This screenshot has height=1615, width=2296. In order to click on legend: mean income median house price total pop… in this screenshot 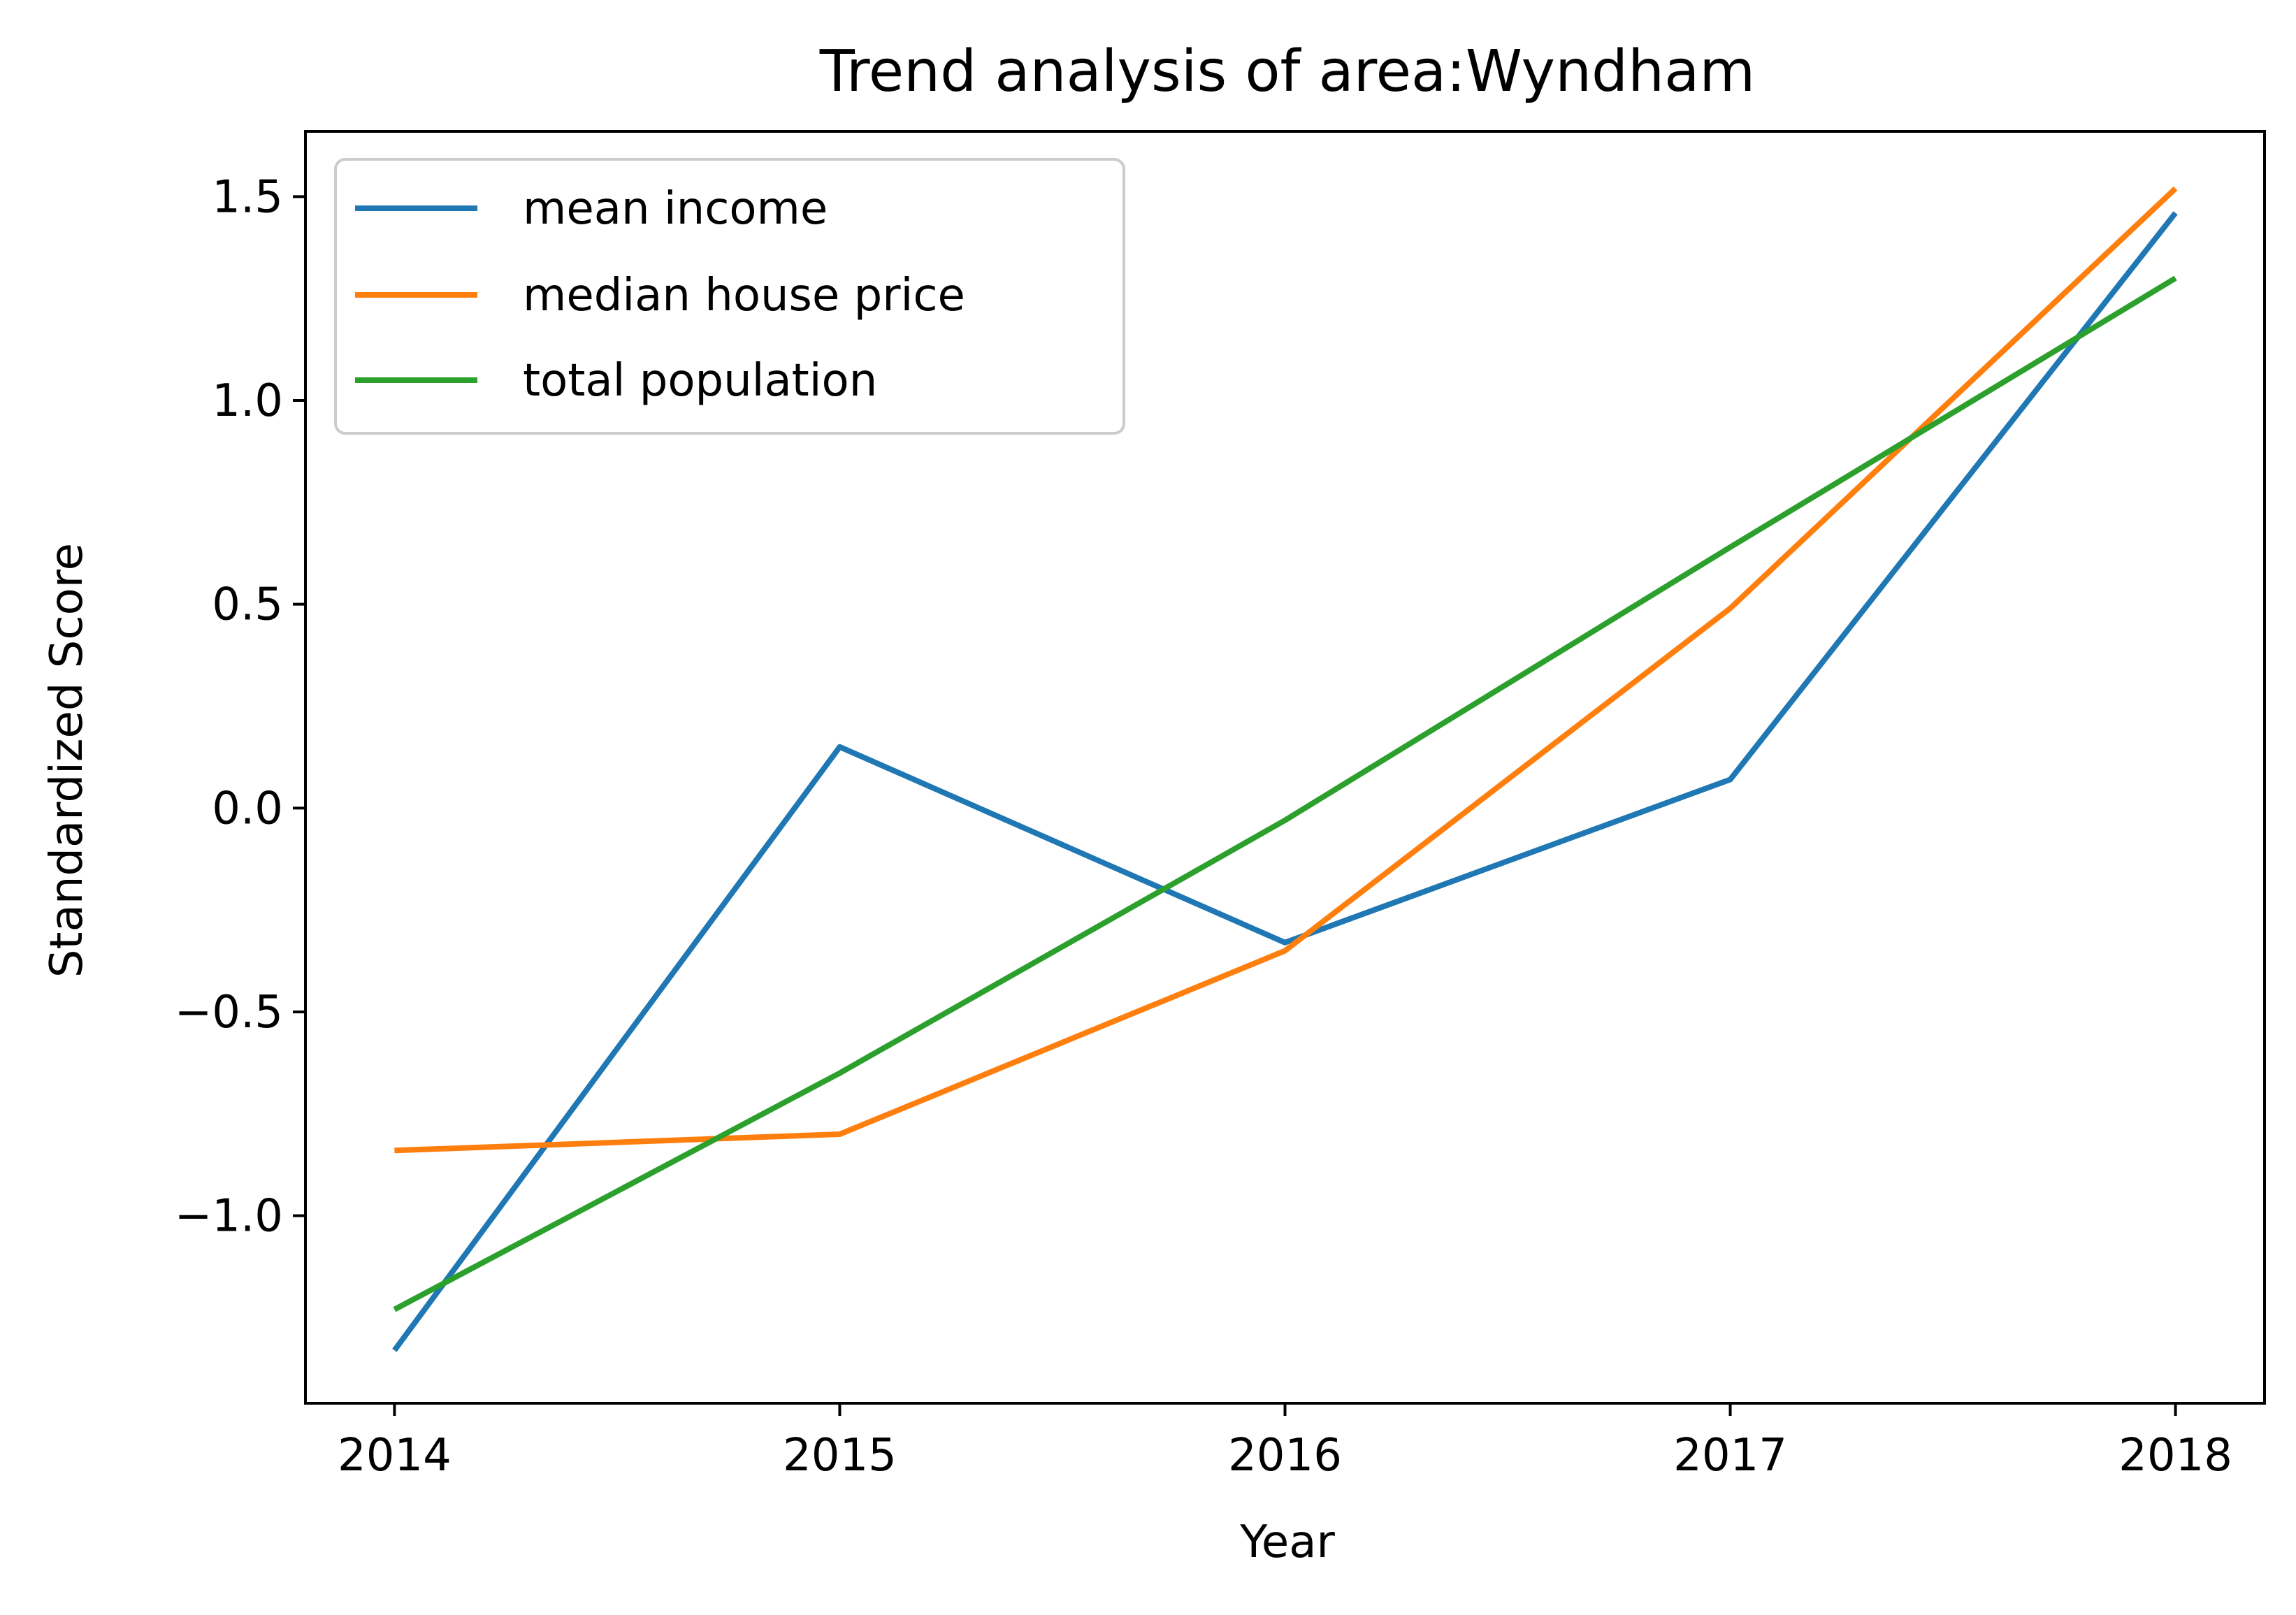, I will do `click(729, 296)`.